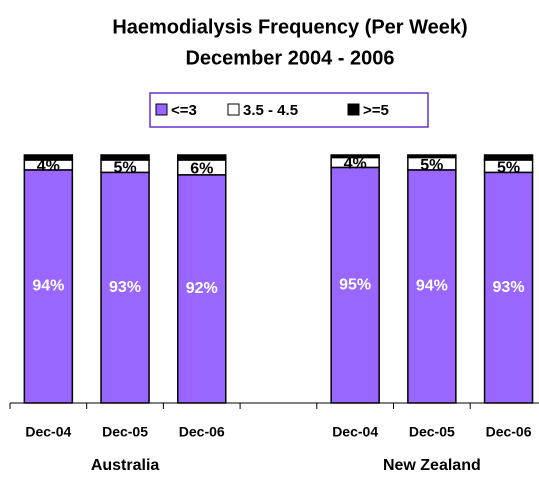  I want to click on legend-box, so click(289, 110).